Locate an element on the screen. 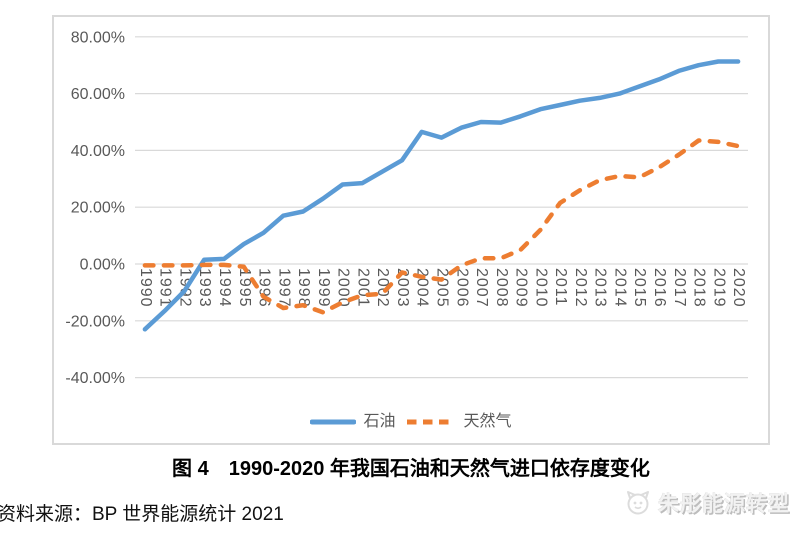  x-axis-tick-label: 2018 is located at coordinates (699, 288).